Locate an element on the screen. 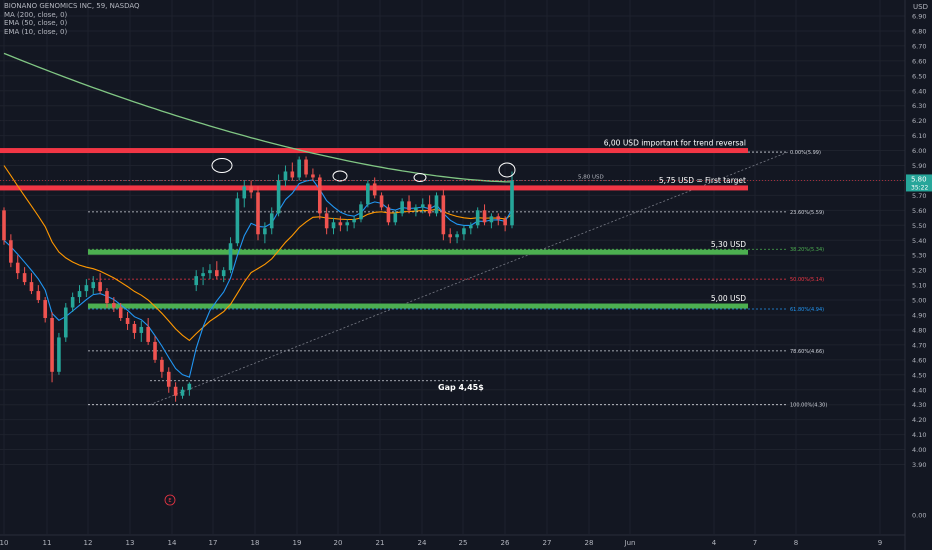 The height and width of the screenshot is (550, 932). y-tick-label: 6.70 is located at coordinates (919, 46).